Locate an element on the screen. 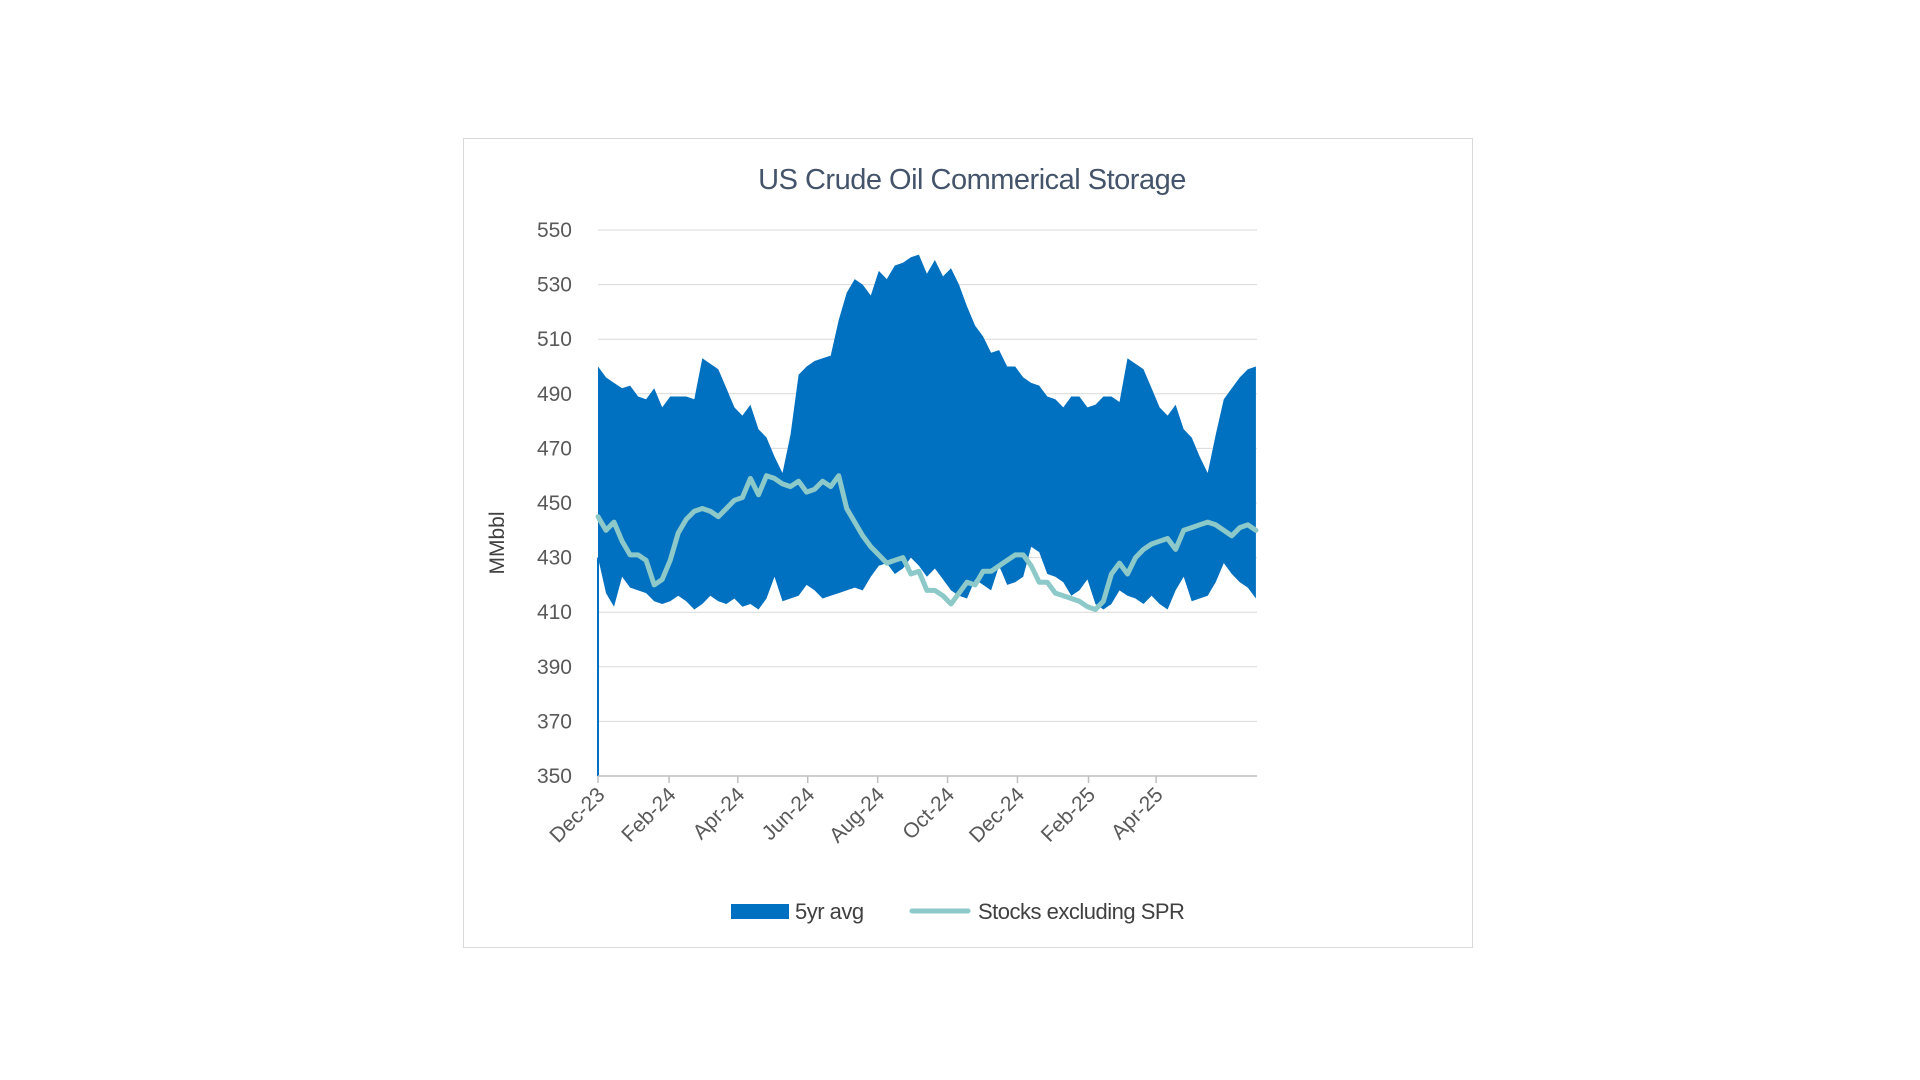 This screenshot has height=1080, width=1920. x-tick-Apr-25: Apr-25 is located at coordinates (1137, 813).